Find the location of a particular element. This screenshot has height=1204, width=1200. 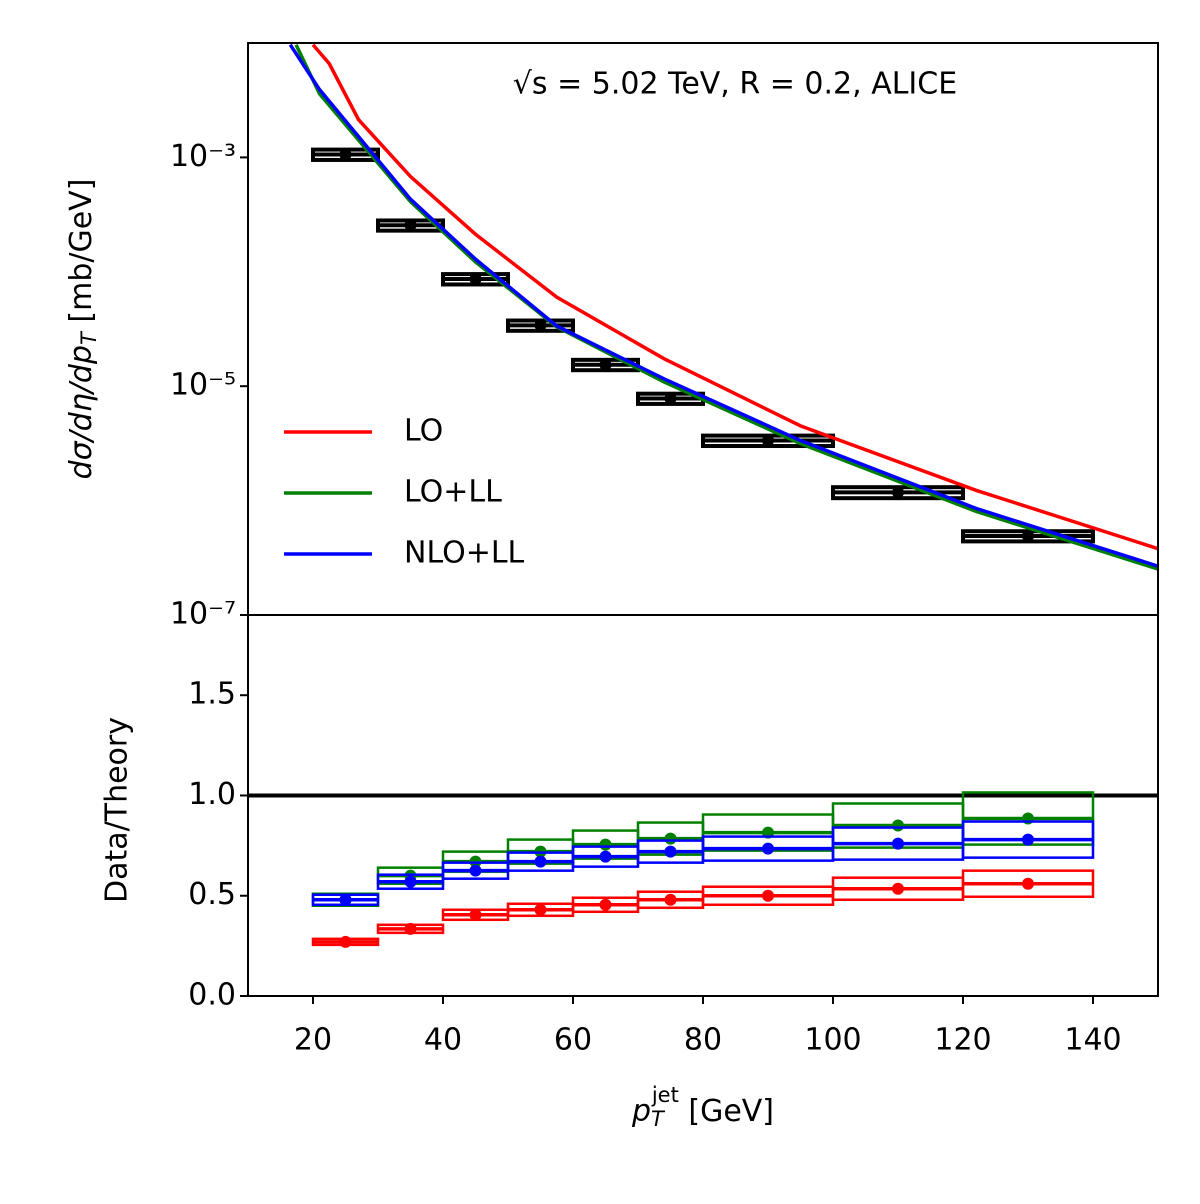

y-tick-label: 1.0 is located at coordinates (212, 794).